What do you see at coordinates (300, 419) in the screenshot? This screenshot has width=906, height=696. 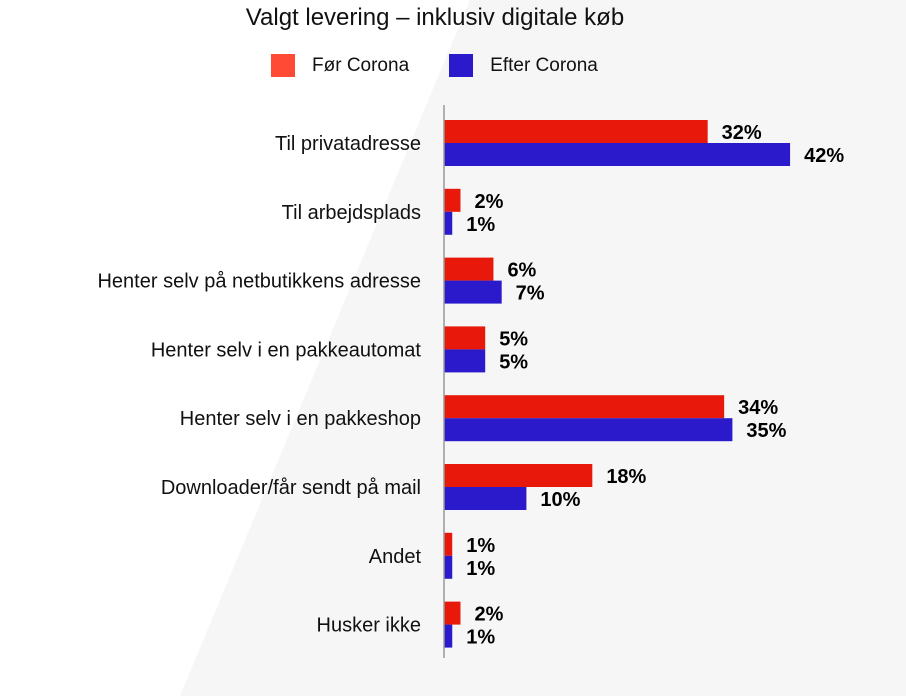 I see `category-label: Henter selv i en pakkeshop` at bounding box center [300, 419].